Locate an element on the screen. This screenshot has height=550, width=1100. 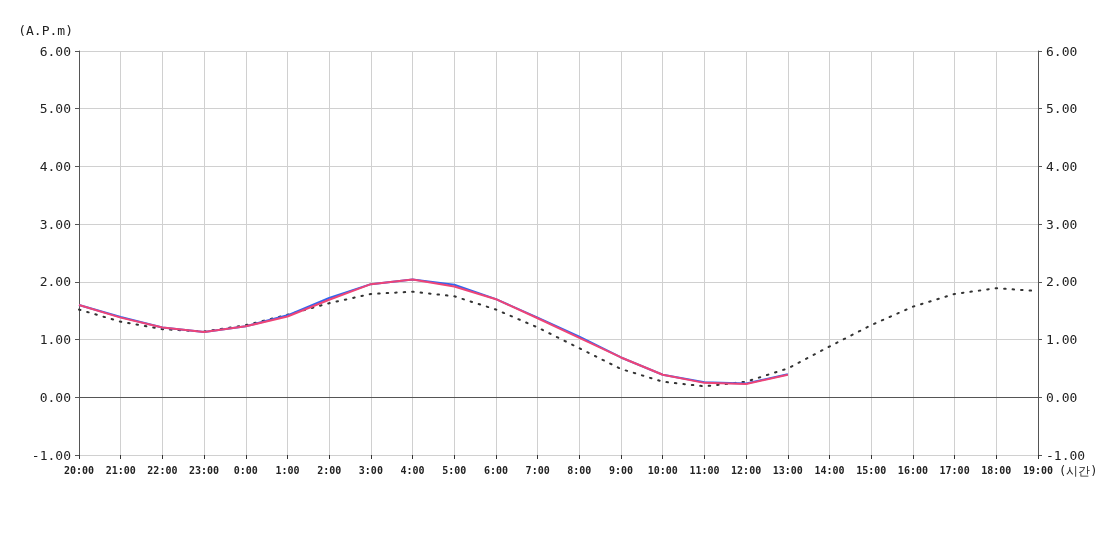
x-tick-label: 1:00 is located at coordinates (287, 470).